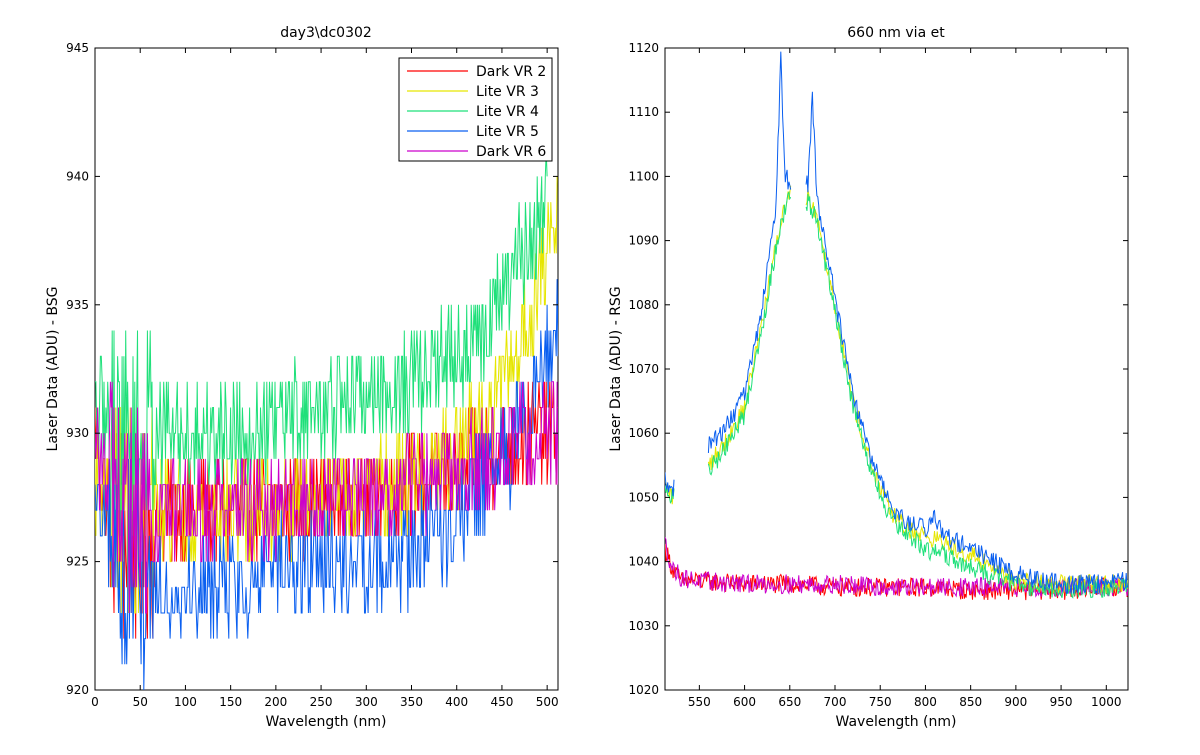 This screenshot has height=755, width=1200. I want to click on legend-label-2: Lite VR 3, so click(507, 92).